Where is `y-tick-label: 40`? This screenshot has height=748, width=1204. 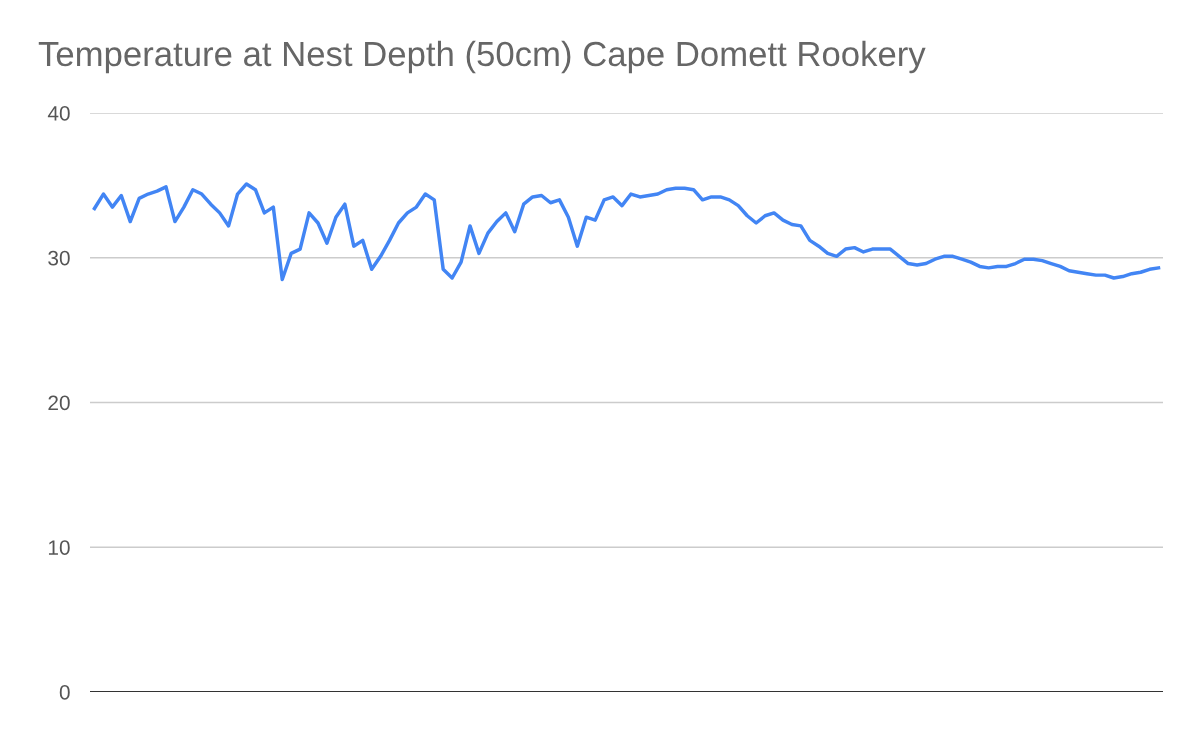
y-tick-label: 40 is located at coordinates (58, 113).